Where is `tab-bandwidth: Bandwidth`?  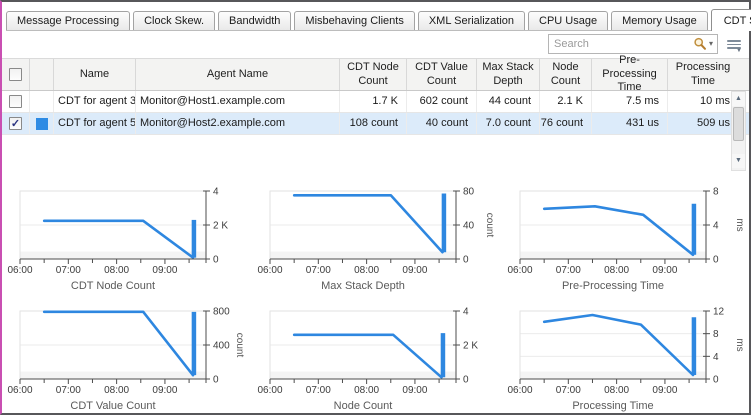
tab-bandwidth: Bandwidth is located at coordinates (255, 20).